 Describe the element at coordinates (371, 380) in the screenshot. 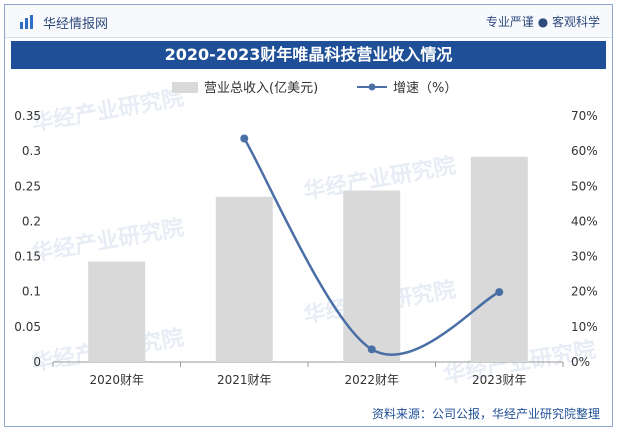

I see `x-tick-label: 2022财年` at that location.